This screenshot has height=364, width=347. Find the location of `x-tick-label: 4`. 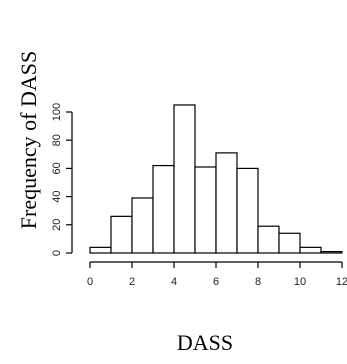

x-tick-label: 4 is located at coordinates (174, 282).